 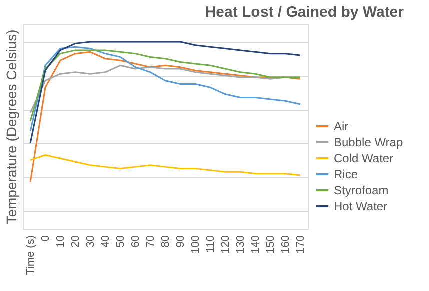 What do you see at coordinates (361, 207) in the screenshot?
I see `legend-label: Hot Water` at bounding box center [361, 207].